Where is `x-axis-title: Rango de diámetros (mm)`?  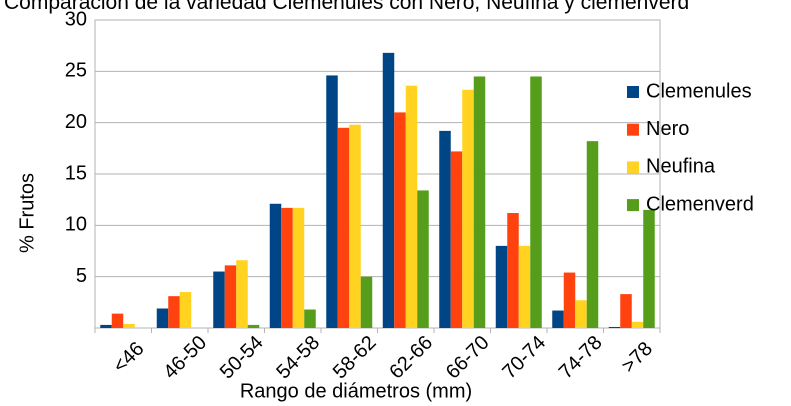 x-axis-title: Rango de diámetros (mm) is located at coordinates (356, 391).